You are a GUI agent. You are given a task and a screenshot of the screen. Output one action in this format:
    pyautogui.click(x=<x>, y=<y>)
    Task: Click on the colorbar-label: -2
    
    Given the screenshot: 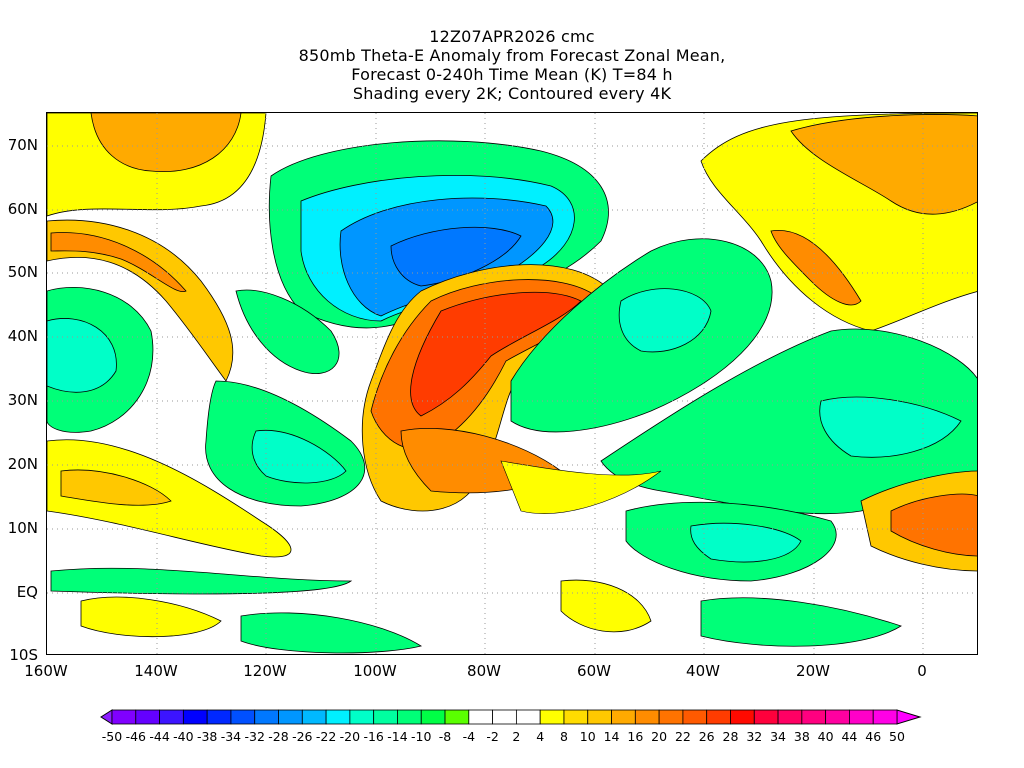 What is the action you would take?
    pyautogui.click(x=492, y=736)
    